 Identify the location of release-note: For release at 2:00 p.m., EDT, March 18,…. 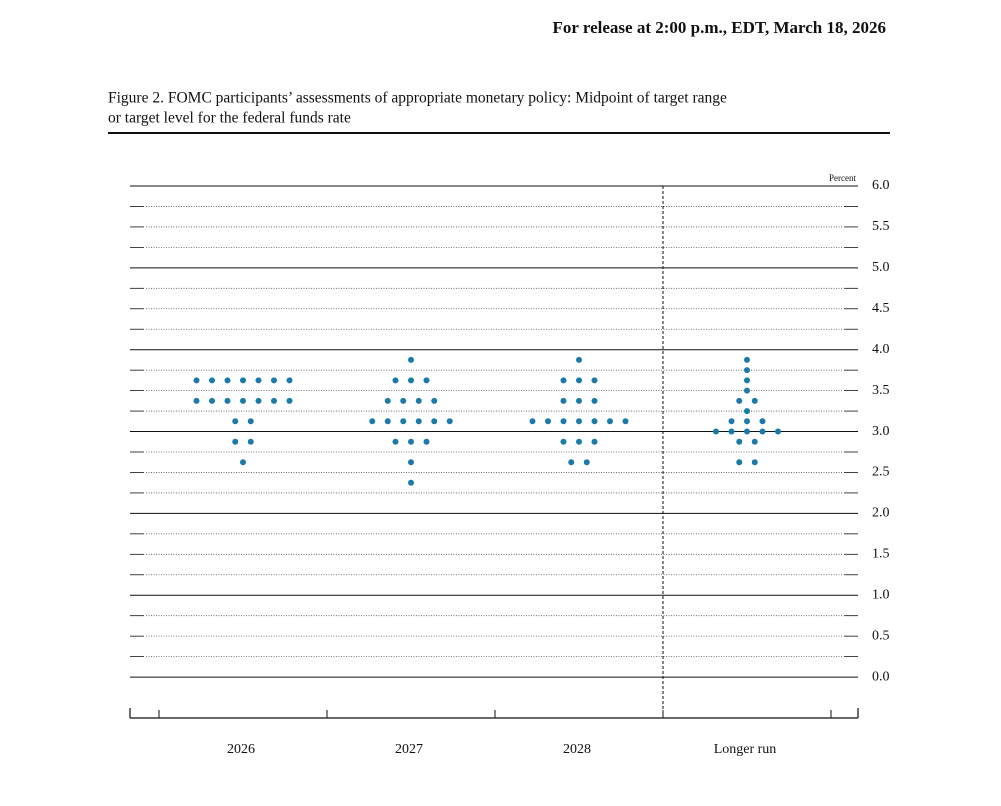
(719, 27).